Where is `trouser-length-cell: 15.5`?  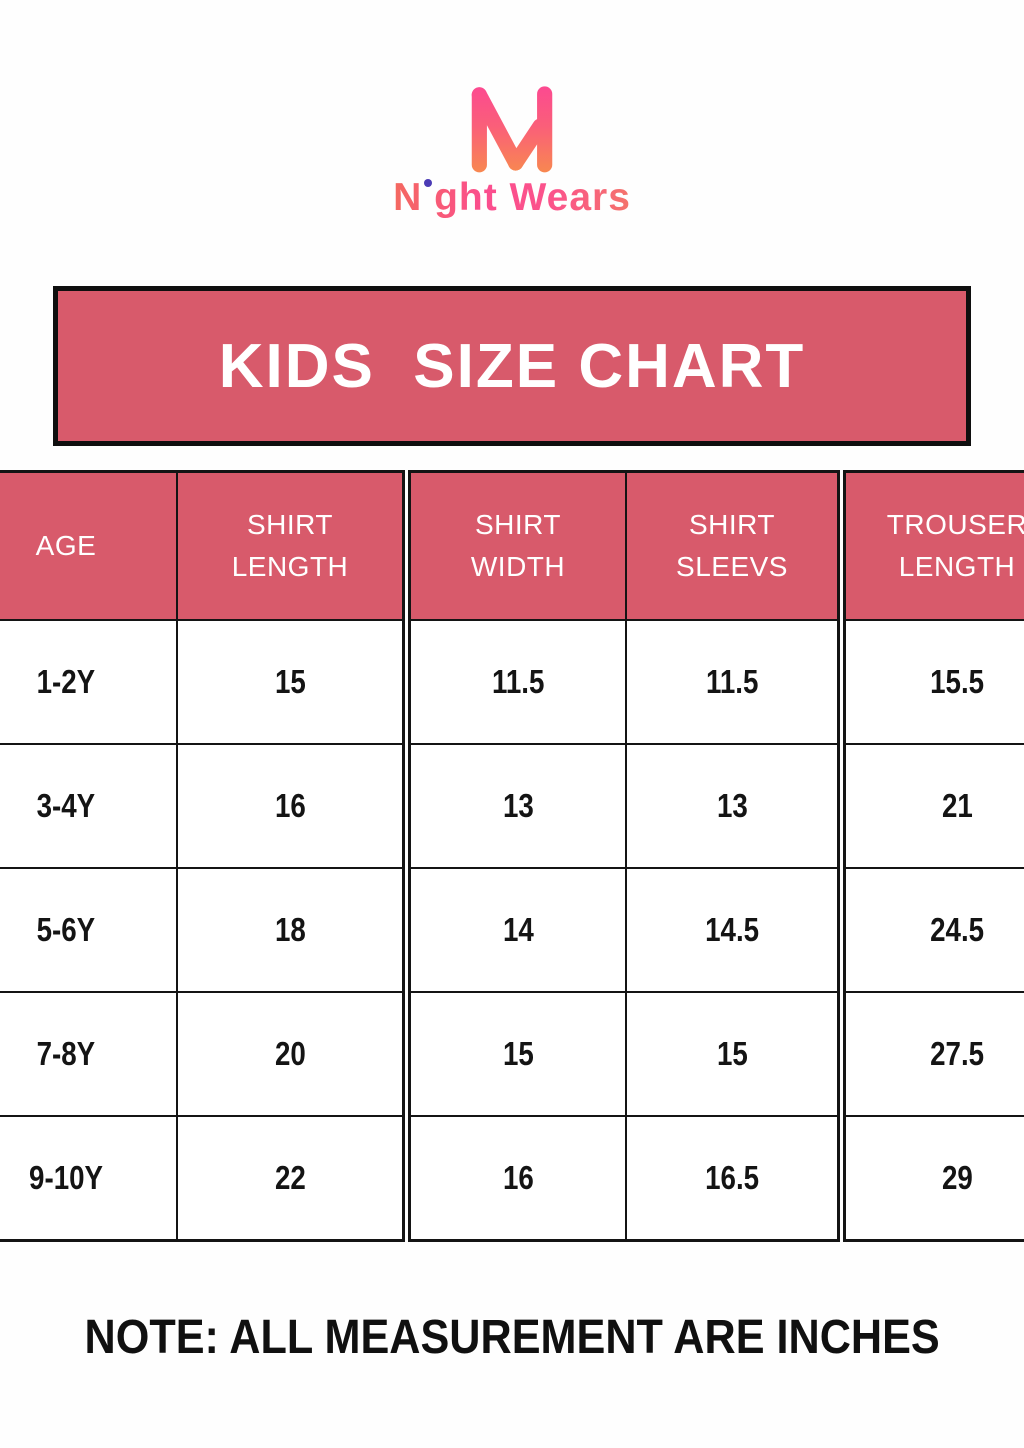 trouser-length-cell: 15.5 is located at coordinates (933, 682).